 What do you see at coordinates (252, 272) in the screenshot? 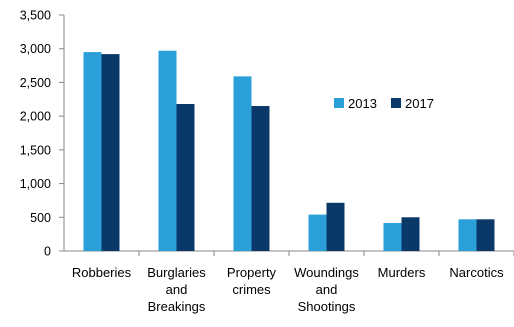
I see `x-category-label: Property` at bounding box center [252, 272].